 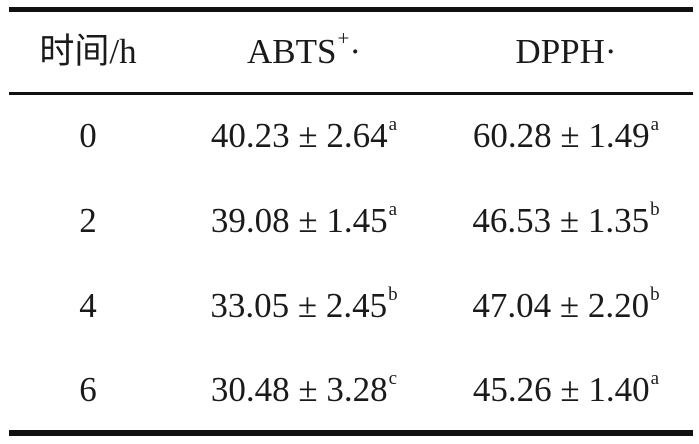 I want to click on abts-value: 39.08 ± 1.45, so click(x=299, y=220).